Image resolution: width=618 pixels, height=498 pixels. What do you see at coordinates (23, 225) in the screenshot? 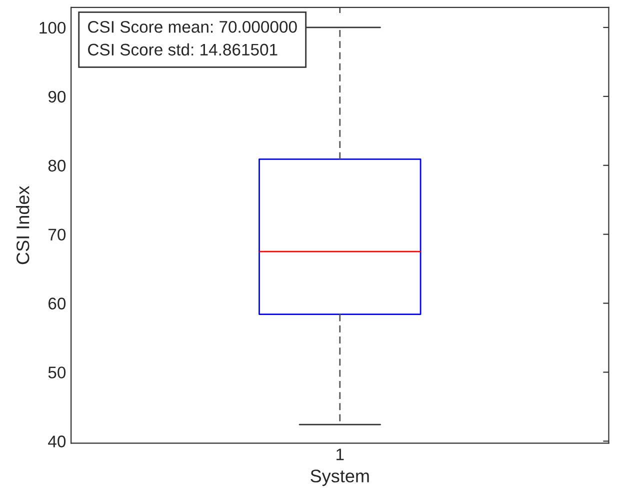
I see `y-axis-title: CSI Index` at bounding box center [23, 225].